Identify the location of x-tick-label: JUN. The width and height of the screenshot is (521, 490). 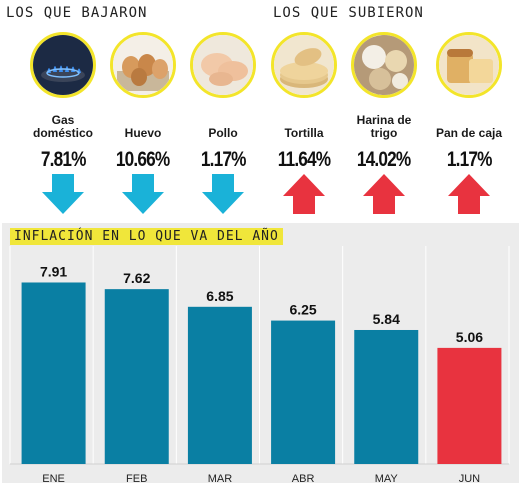
(469, 479).